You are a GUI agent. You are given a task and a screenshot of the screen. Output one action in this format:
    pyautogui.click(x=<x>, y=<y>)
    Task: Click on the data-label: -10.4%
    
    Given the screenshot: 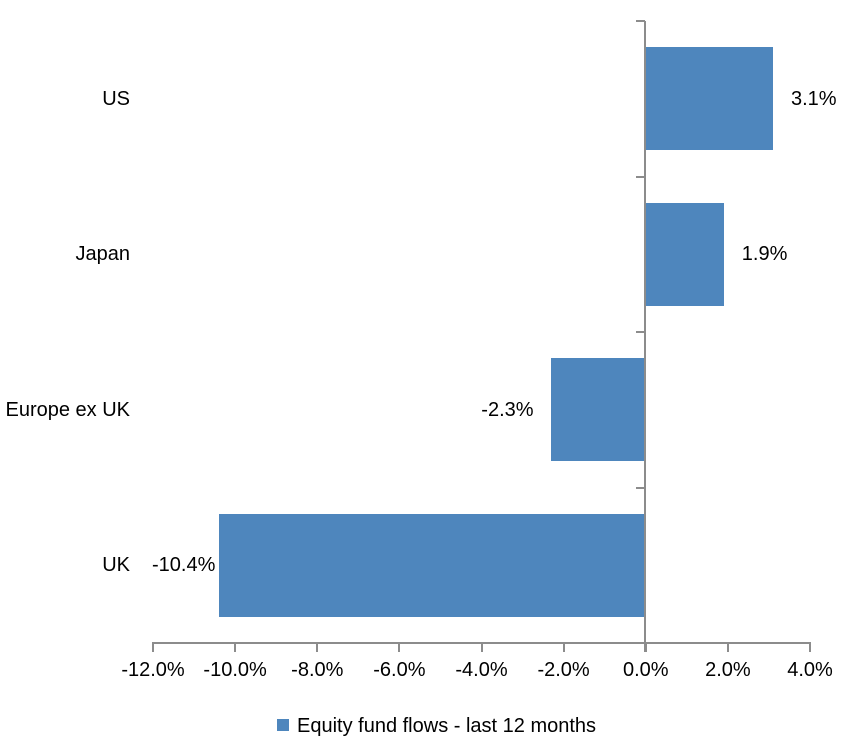 What is the action you would take?
    pyautogui.click(x=184, y=565)
    